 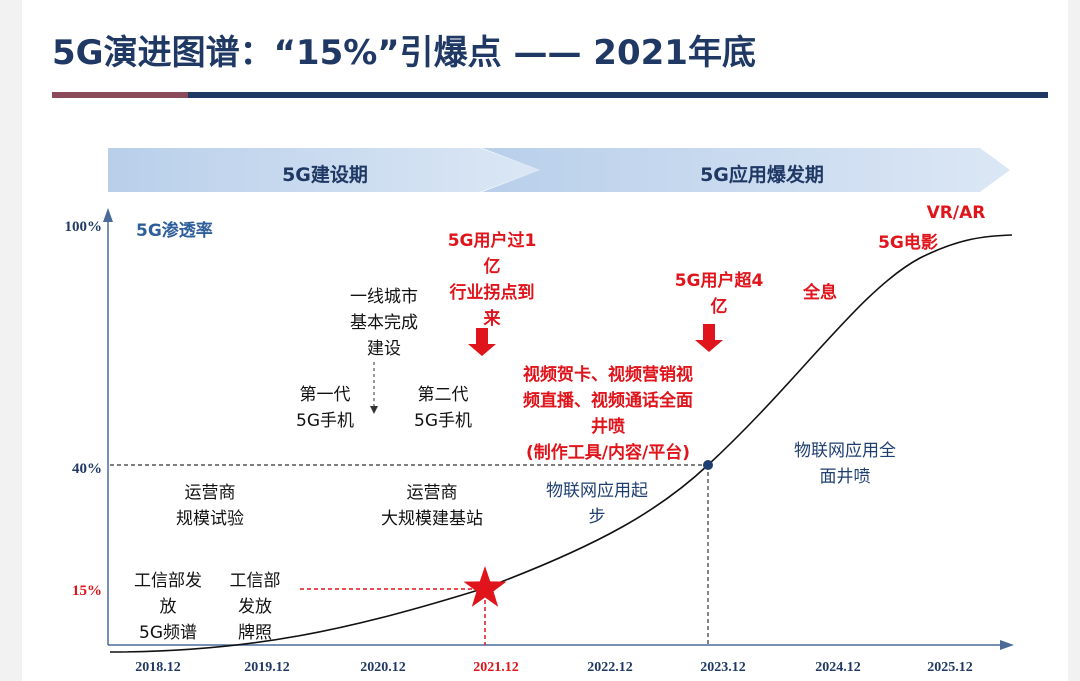 I want to click on milestone-base-stations: 运营商 大规模建基站, so click(x=432, y=506).